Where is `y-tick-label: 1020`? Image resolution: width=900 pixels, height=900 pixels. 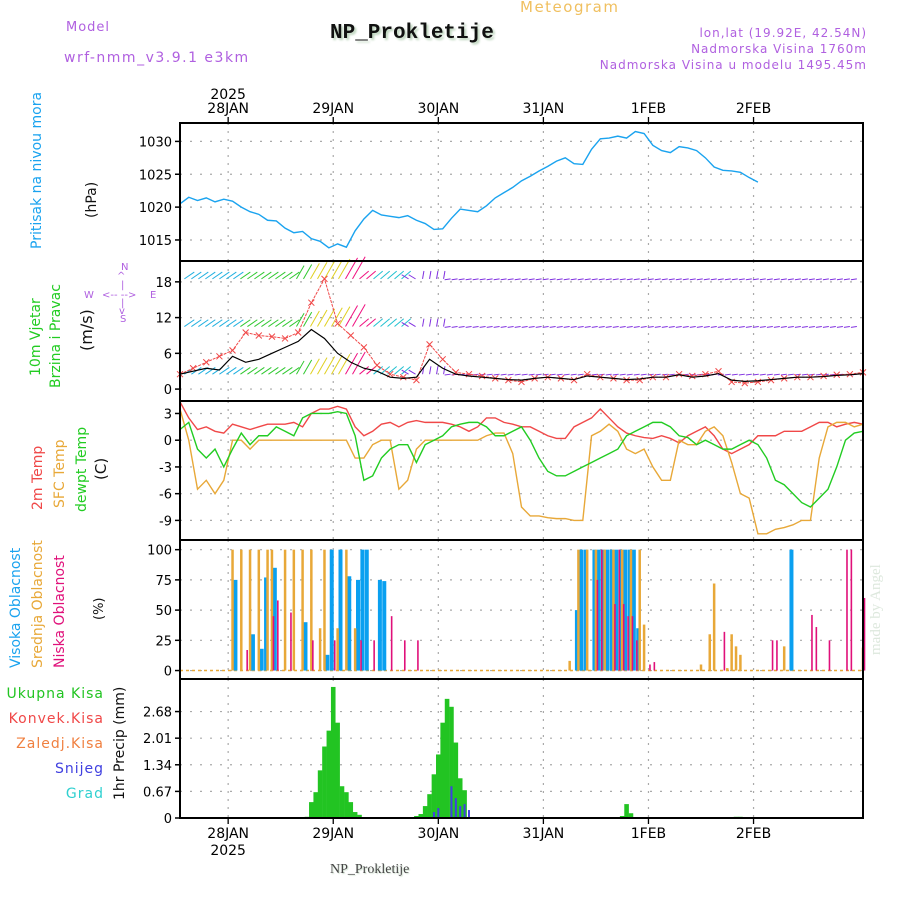 y-tick-label: 1020 is located at coordinates (155, 208).